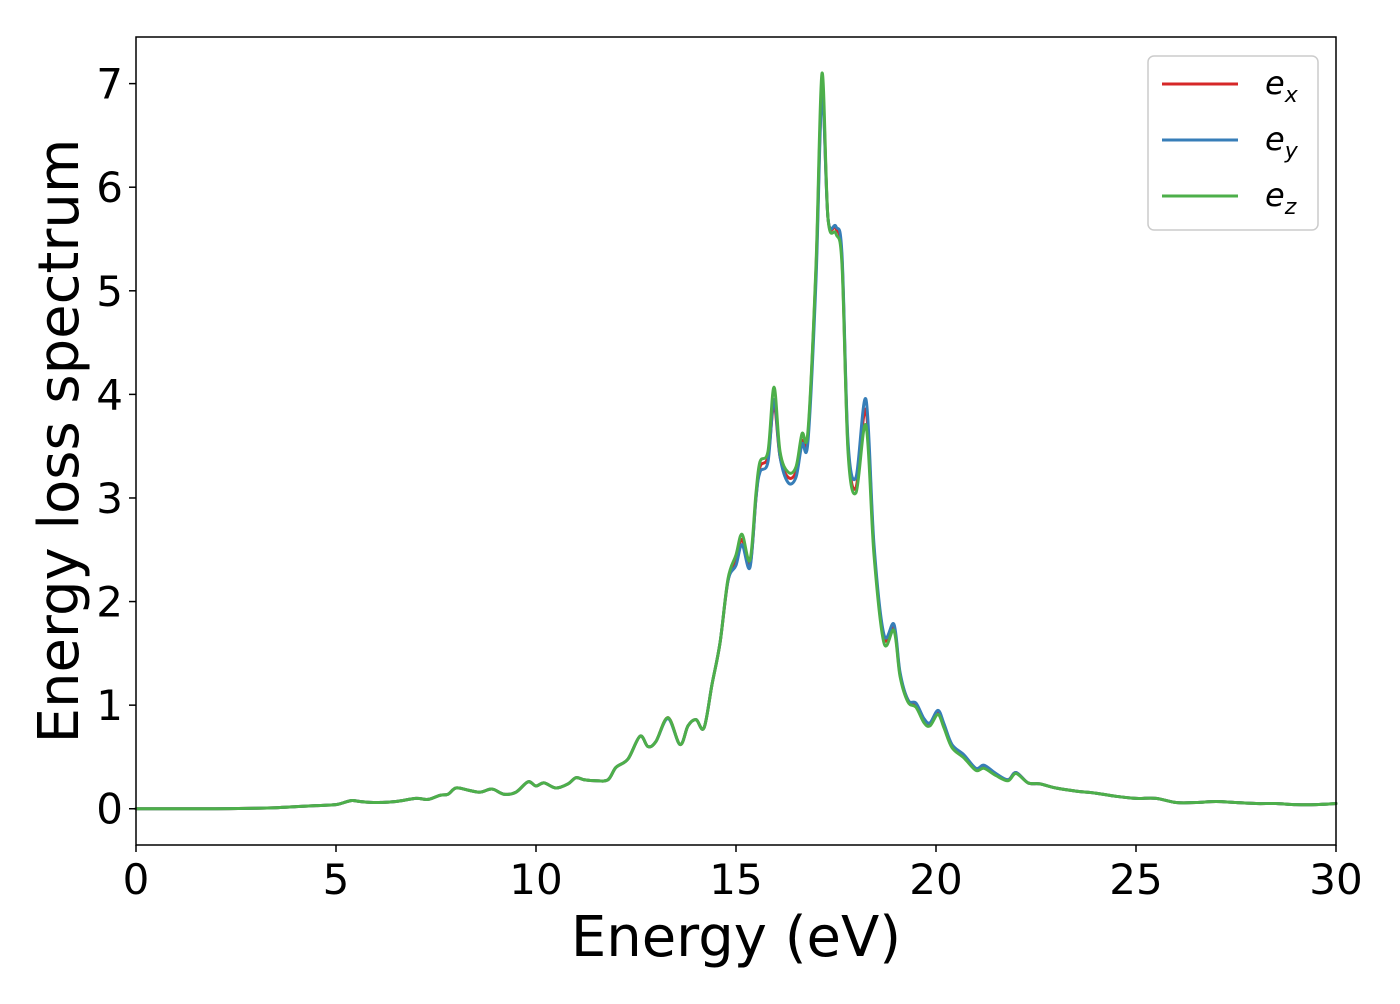 The width and height of the screenshot is (1400, 1004). I want to click on x-tick-label: 25, so click(1135, 879).